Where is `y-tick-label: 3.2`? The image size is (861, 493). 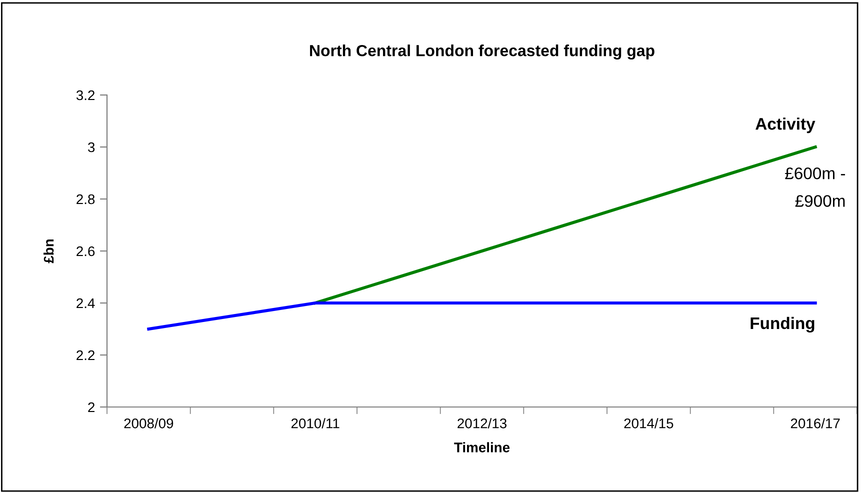 y-tick-label: 3.2 is located at coordinates (85, 95).